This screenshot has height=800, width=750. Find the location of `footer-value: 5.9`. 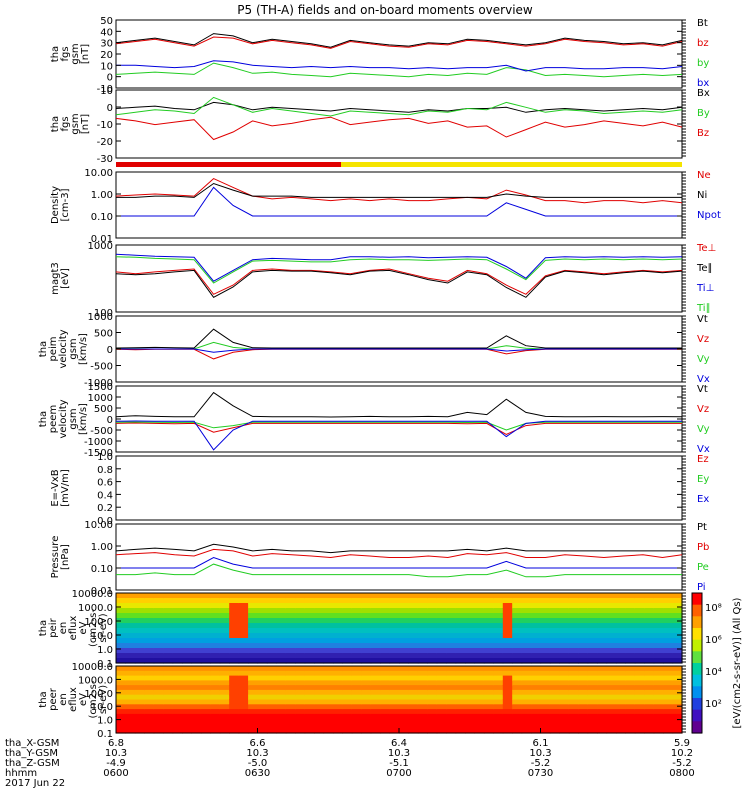

footer-value: 5.9 is located at coordinates (682, 743).